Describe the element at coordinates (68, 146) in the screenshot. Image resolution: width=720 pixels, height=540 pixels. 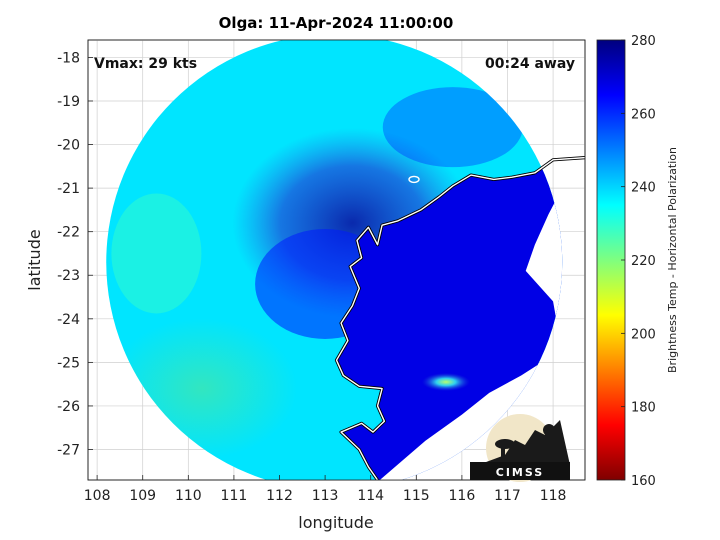
I see `y-tick-label: -20` at that location.